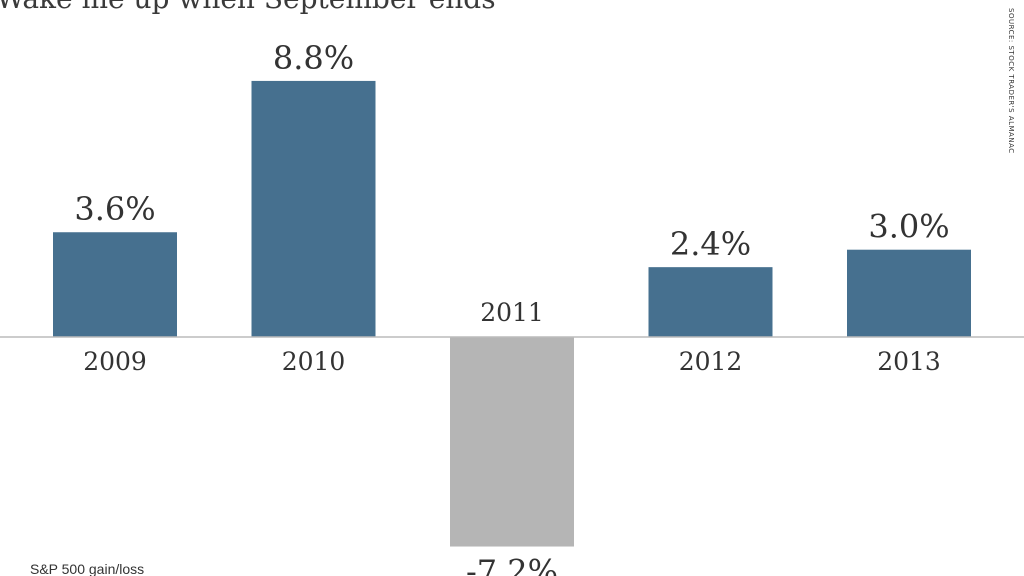  I want to click on value-label-2012: 2.4%, so click(710, 244).